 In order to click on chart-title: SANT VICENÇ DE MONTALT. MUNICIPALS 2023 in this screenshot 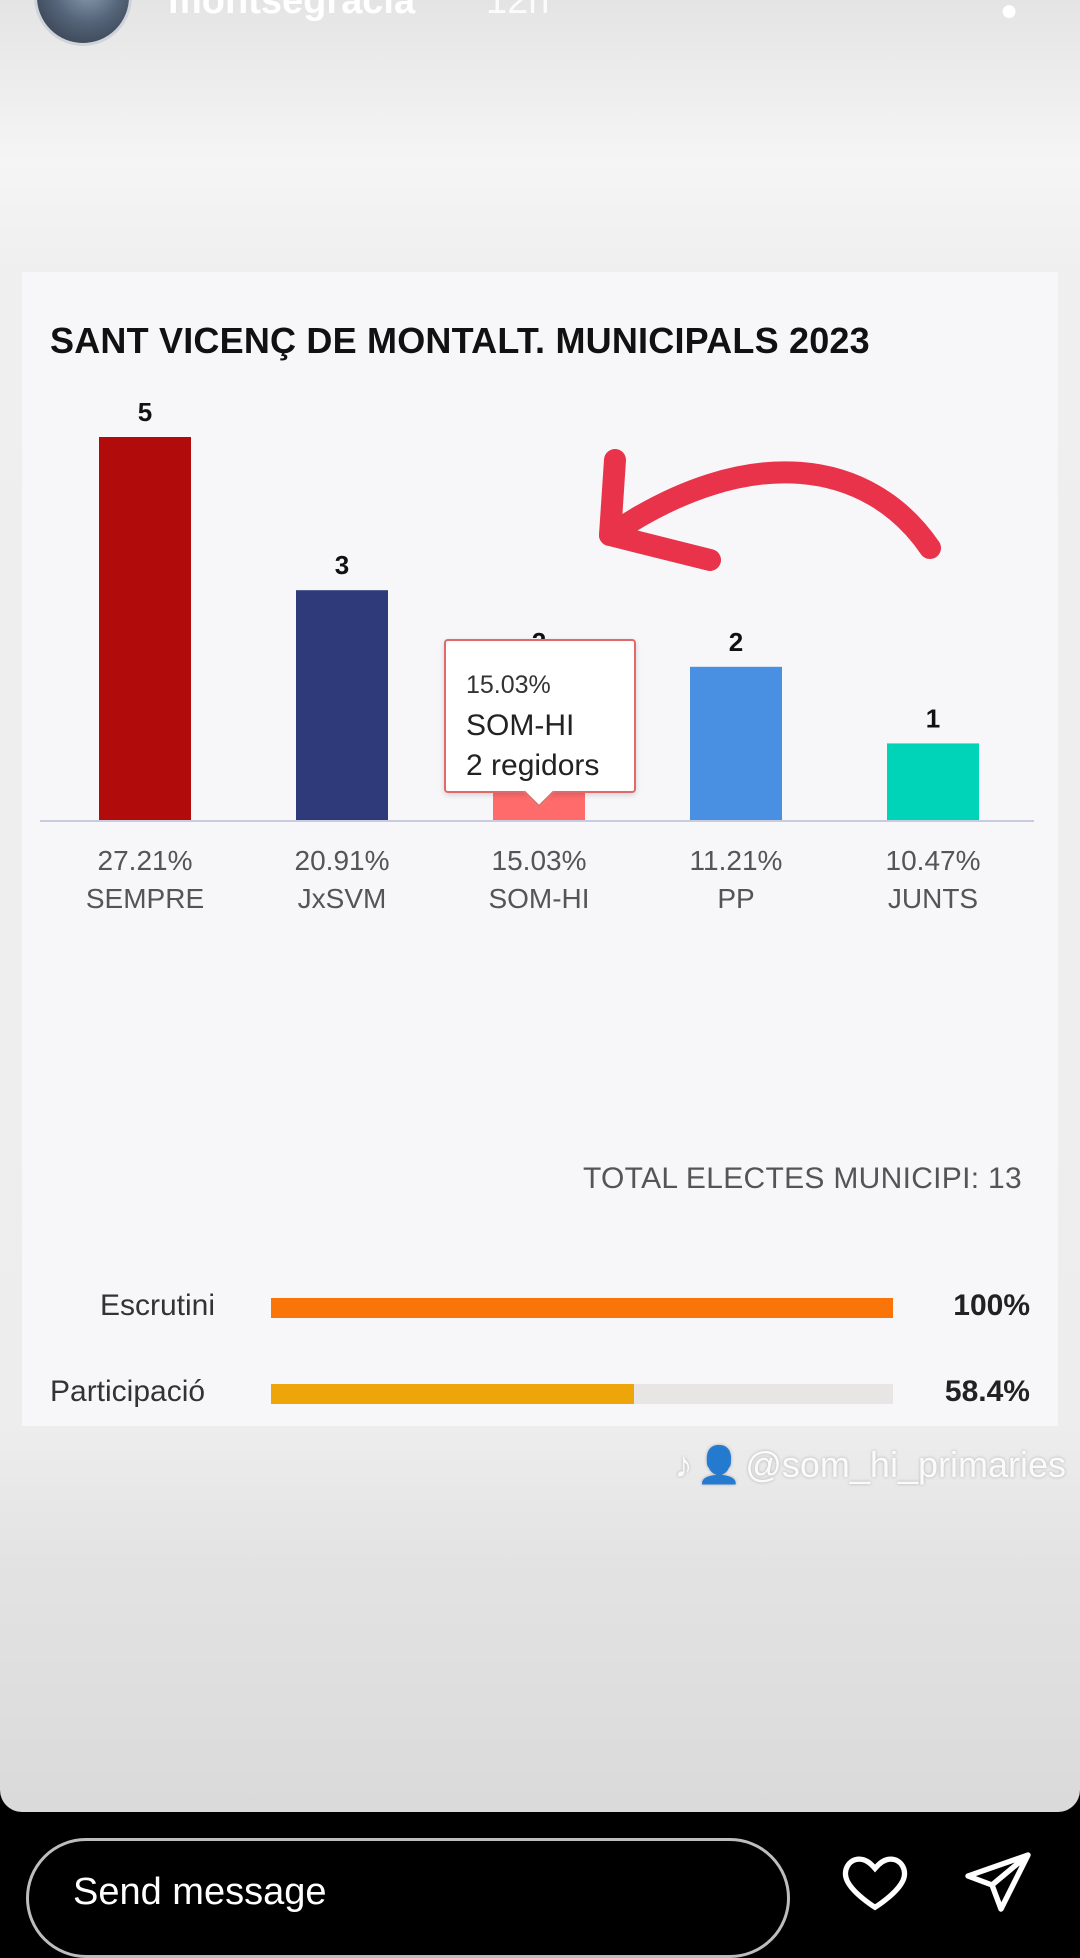, I will do `click(460, 340)`.